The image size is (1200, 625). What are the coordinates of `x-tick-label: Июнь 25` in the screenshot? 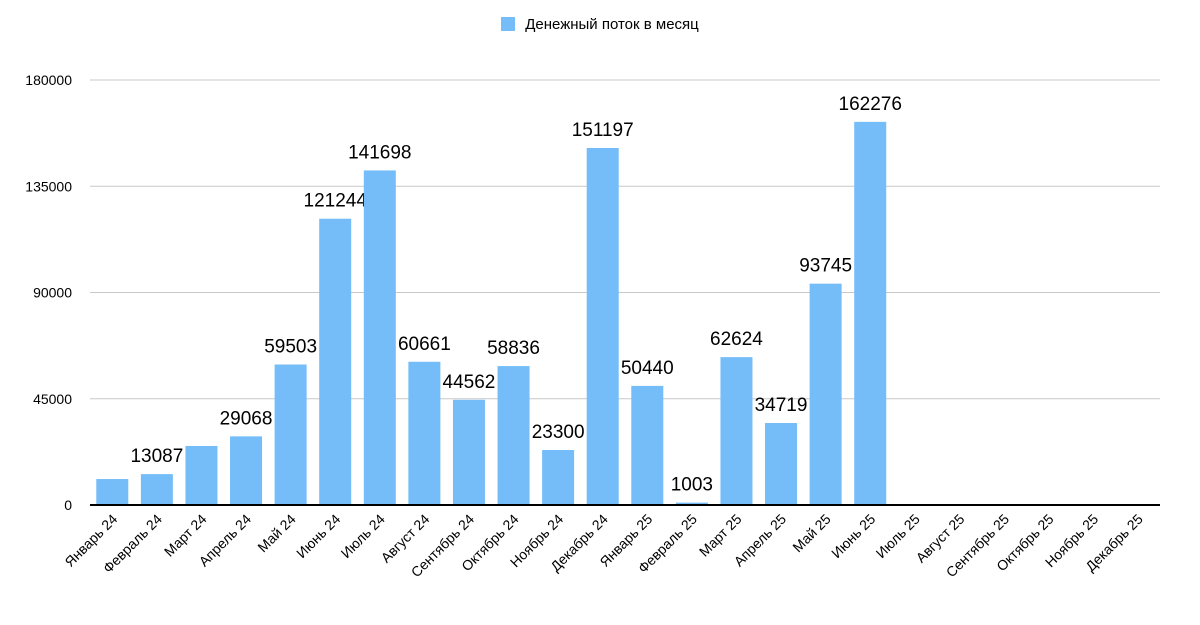 It's located at (853, 536).